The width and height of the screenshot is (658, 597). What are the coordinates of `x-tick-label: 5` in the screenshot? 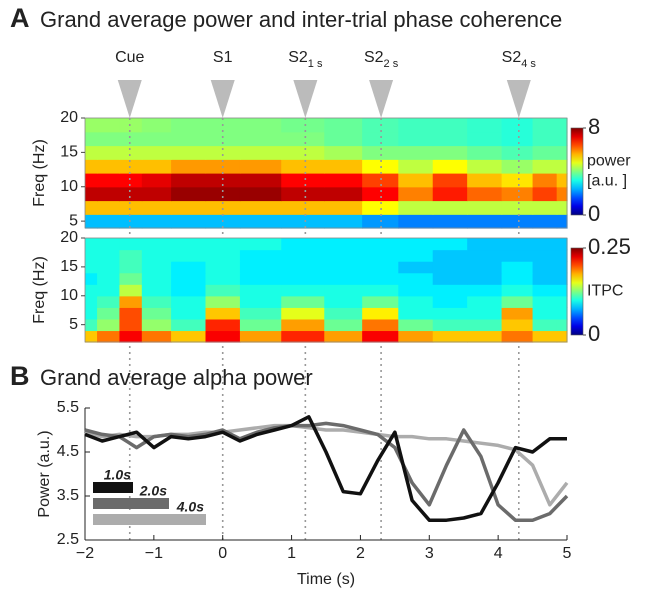 It's located at (567, 553).